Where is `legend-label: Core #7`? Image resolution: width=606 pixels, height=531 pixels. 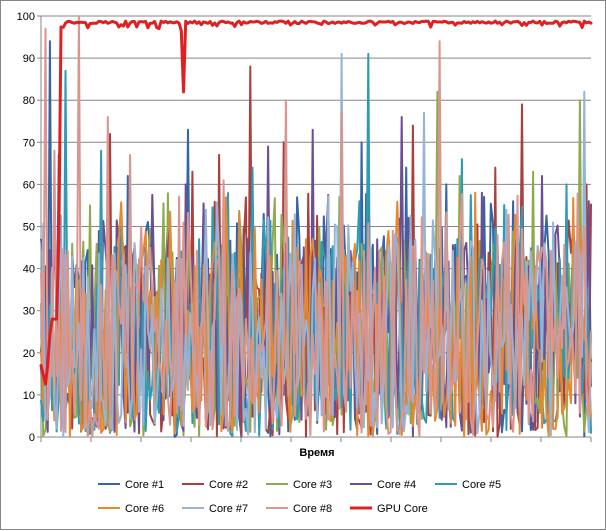
legend-label: Core #7 is located at coordinates (228, 509).